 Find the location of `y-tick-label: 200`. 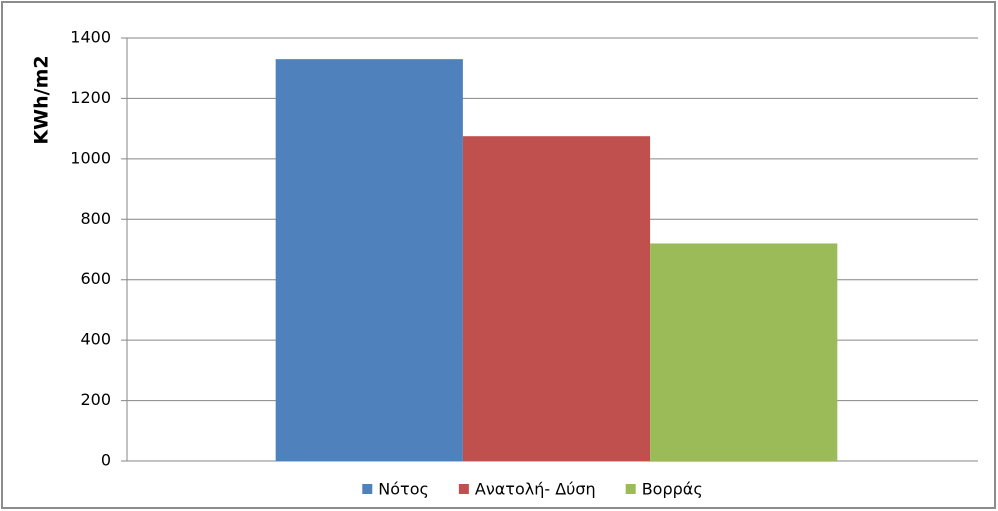

y-tick-label: 200 is located at coordinates (95, 399).